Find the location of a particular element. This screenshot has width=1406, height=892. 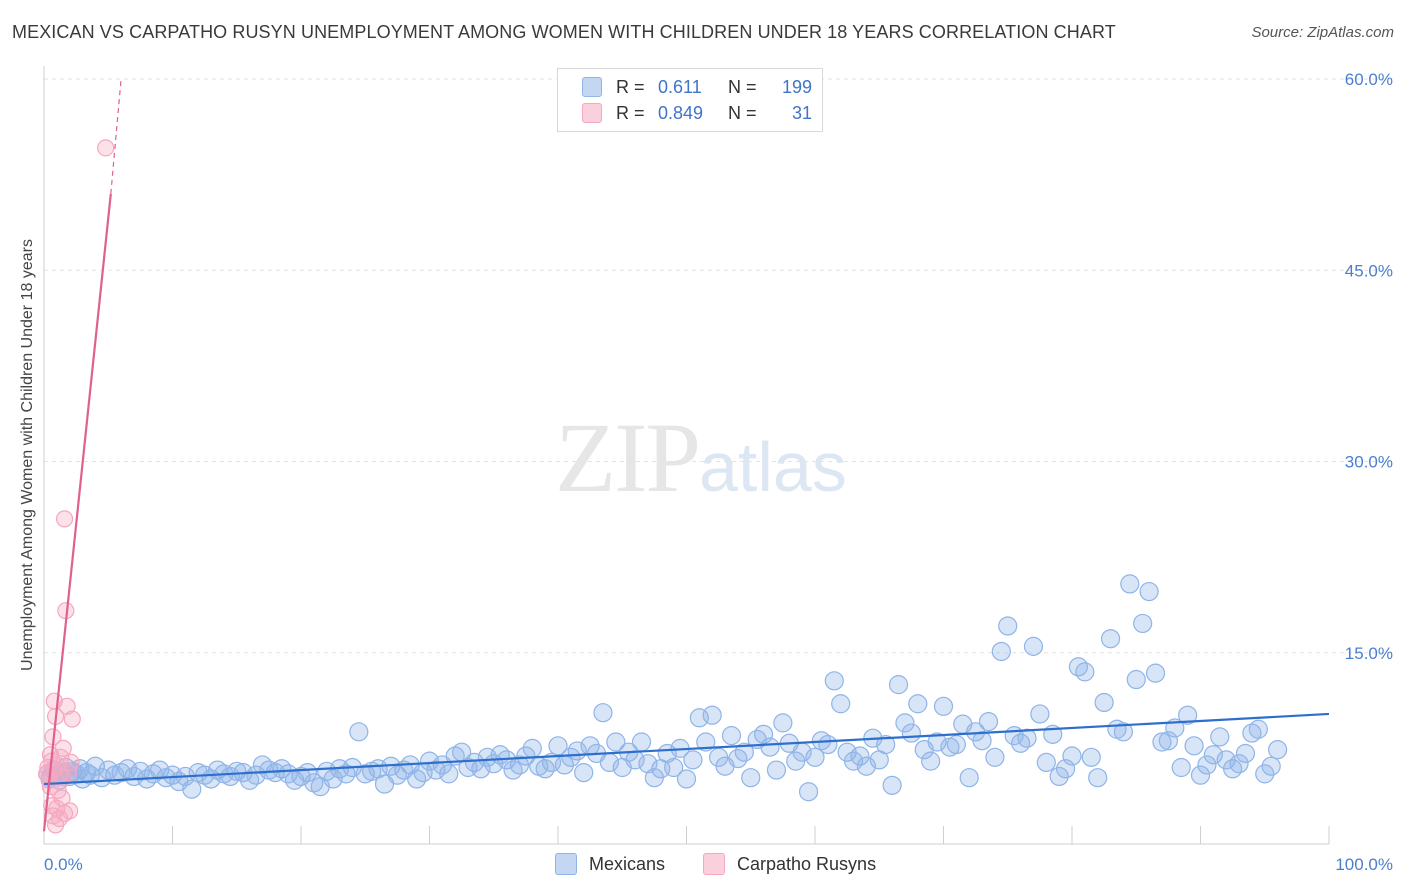

x-tick-label: 0.0% is located at coordinates (63, 864).